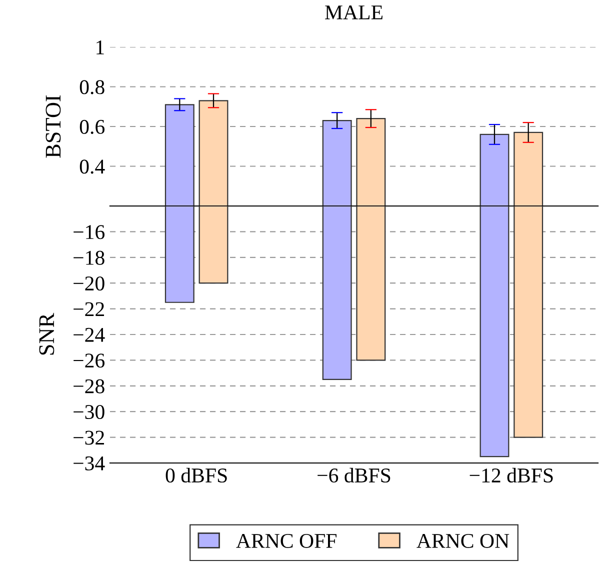 Image resolution: width=603 pixels, height=571 pixels. I want to click on y-tick-label: −18, so click(89, 257).